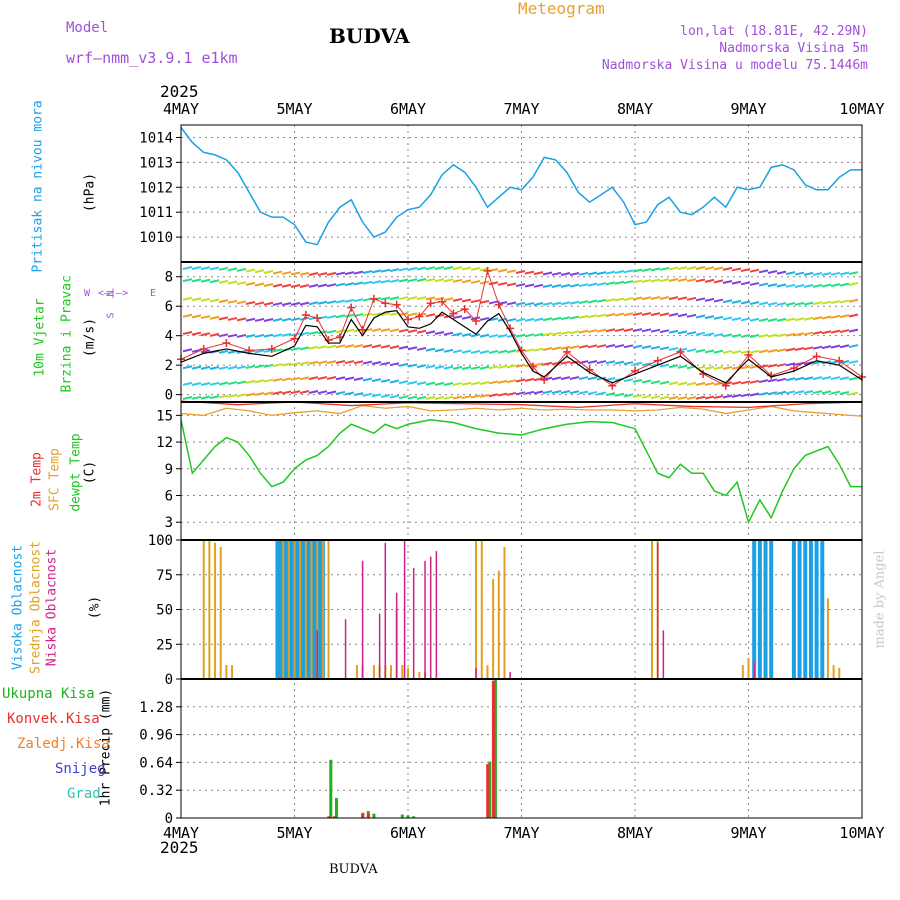  Describe the element at coordinates (63, 744) in the screenshot. I see `precip-legend-frz: Zaledj.Kisa` at that location.